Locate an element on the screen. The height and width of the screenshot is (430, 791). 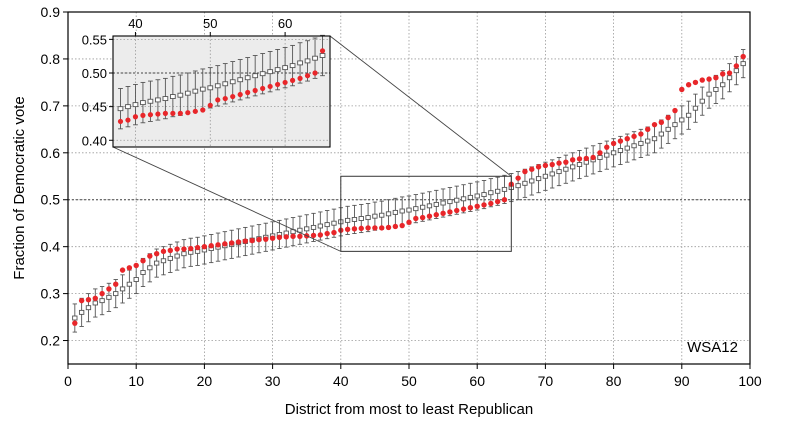
x-tick-label: 50 is located at coordinates (409, 381).